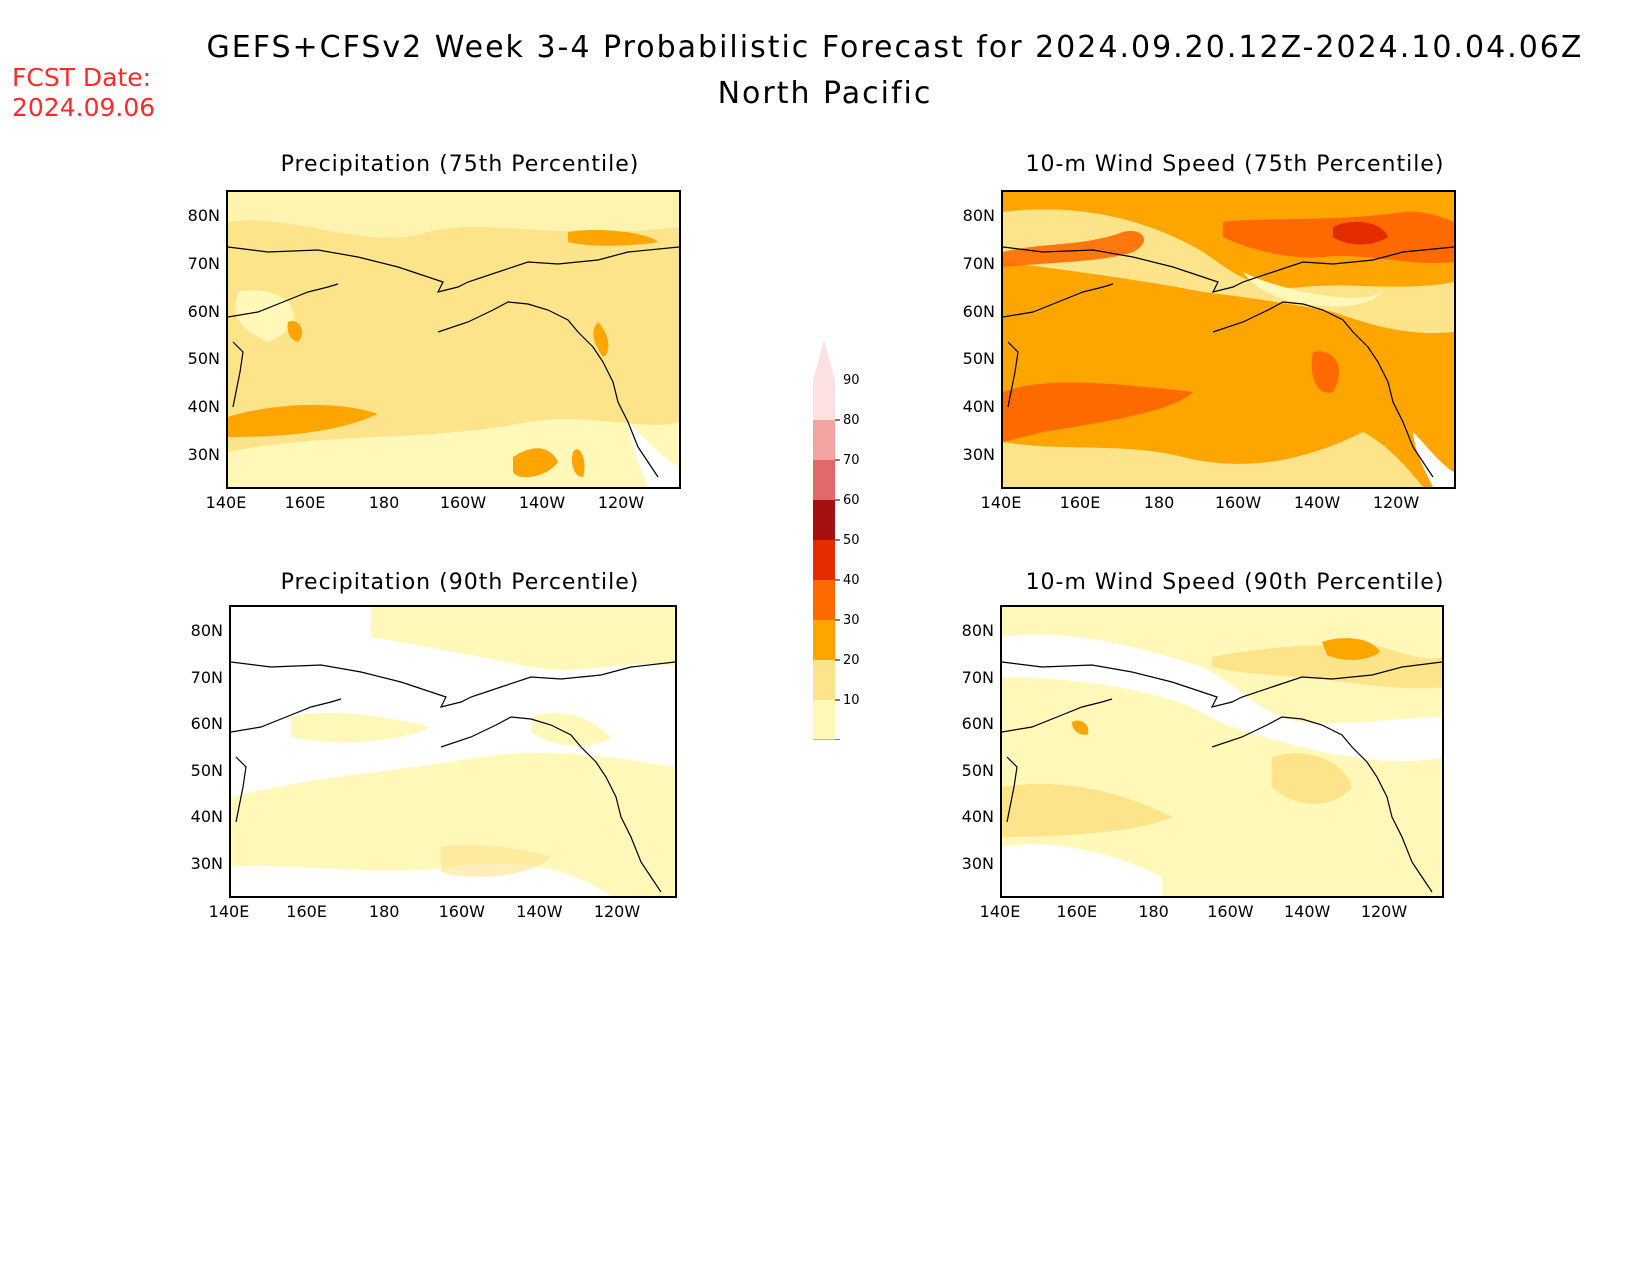 The width and height of the screenshot is (1650, 1275). Describe the element at coordinates (1317, 502) in the screenshot. I see `lon-tick-wind75-140W: 140W` at that location.